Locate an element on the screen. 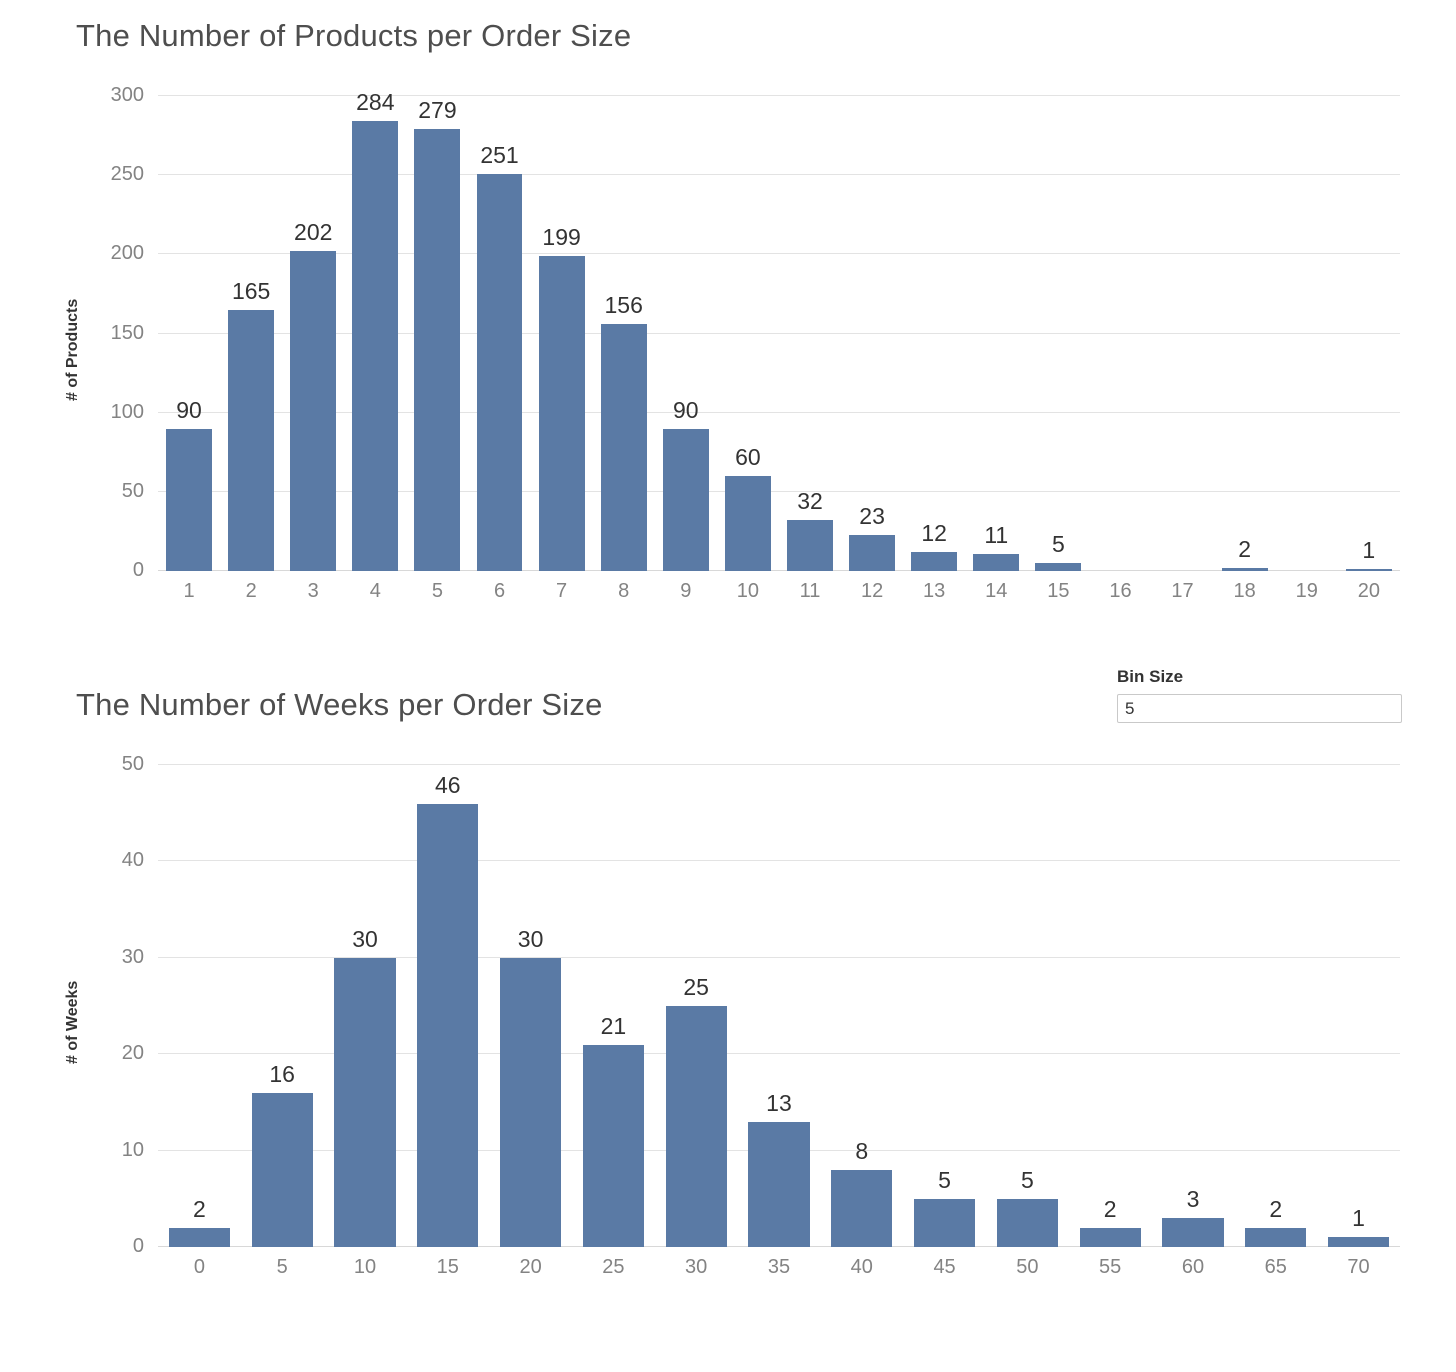  bar-column: 46 is located at coordinates (447, 1006).